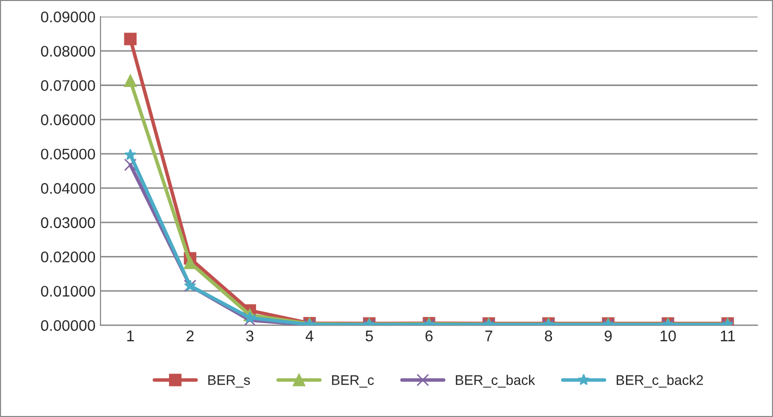  I want to click on legend-label: BER_c_back2, so click(659, 381).